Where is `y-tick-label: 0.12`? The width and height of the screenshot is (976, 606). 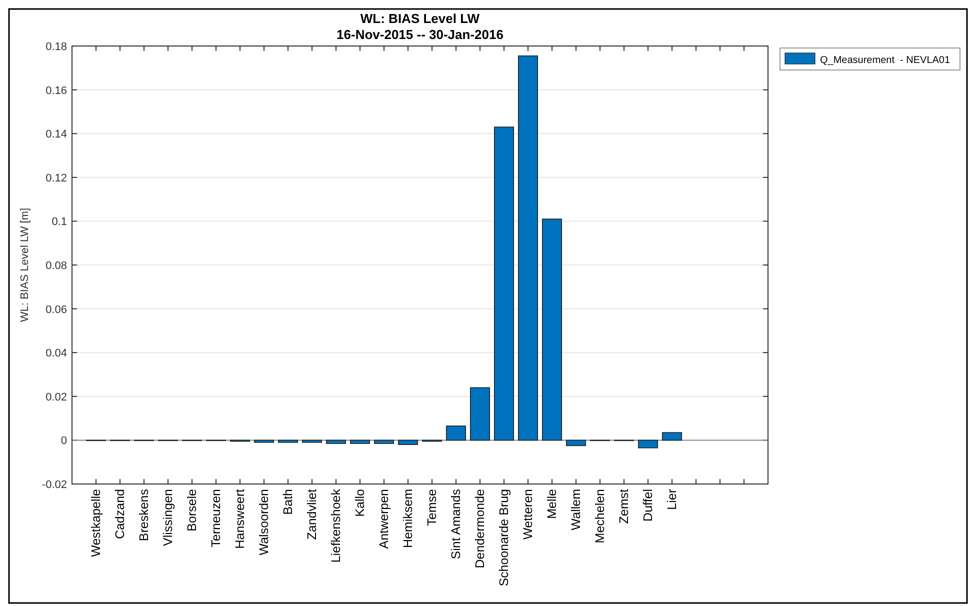 y-tick-label: 0.12 is located at coordinates (56, 178).